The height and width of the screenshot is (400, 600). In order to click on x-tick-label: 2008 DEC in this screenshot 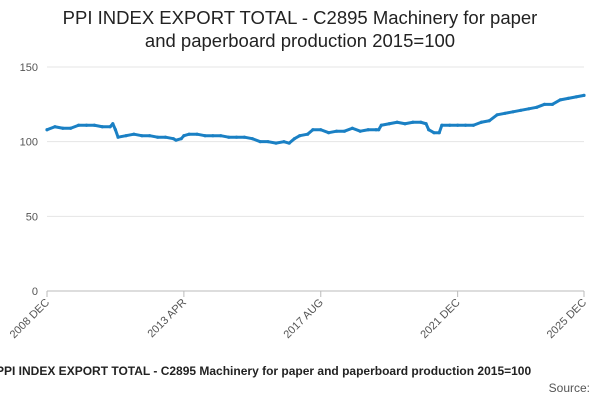, I will do `click(30, 319)`.